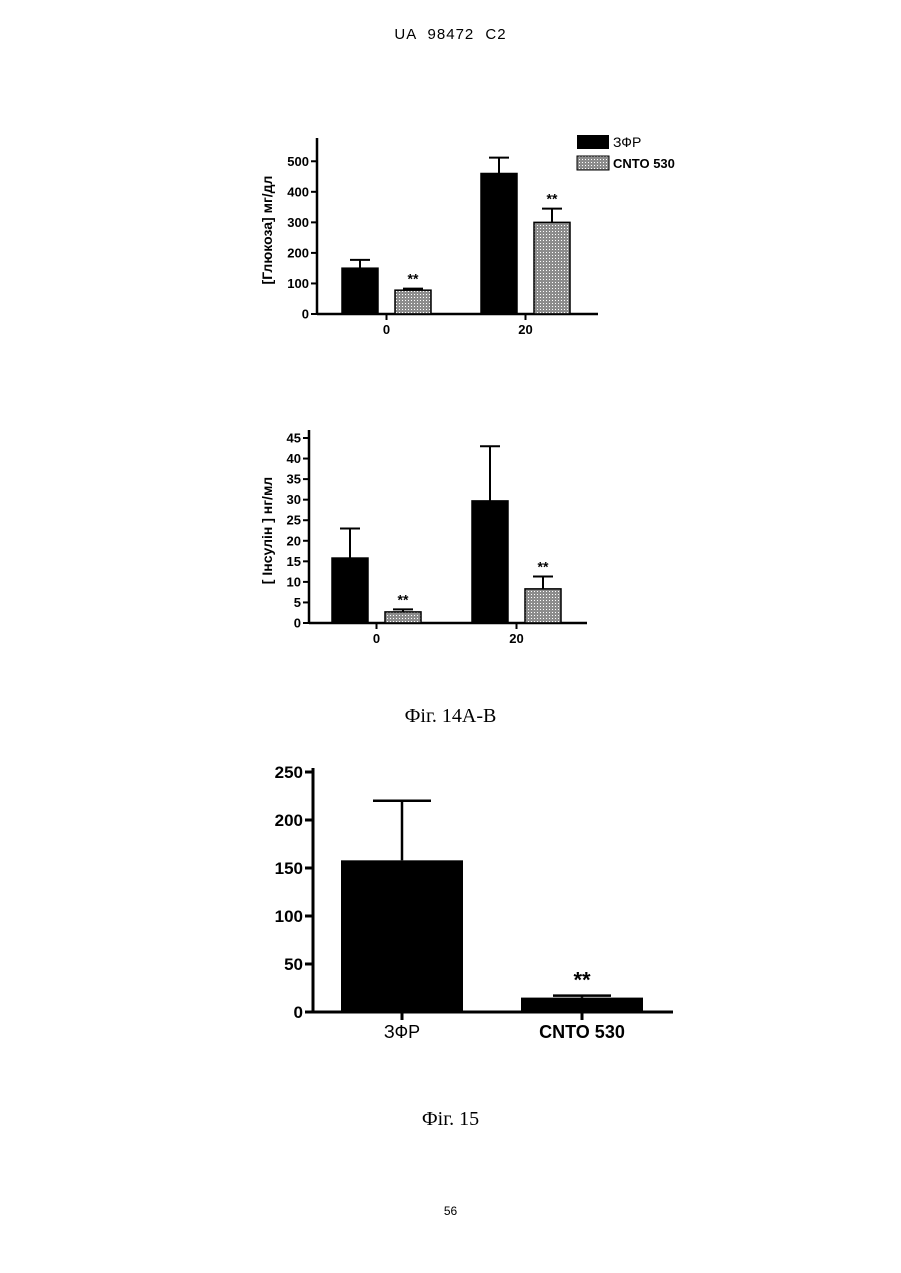 Image resolution: width=901 pixels, height=1273 pixels. What do you see at coordinates (297, 602) in the screenshot?
I see `y-tick-label: 5` at bounding box center [297, 602].